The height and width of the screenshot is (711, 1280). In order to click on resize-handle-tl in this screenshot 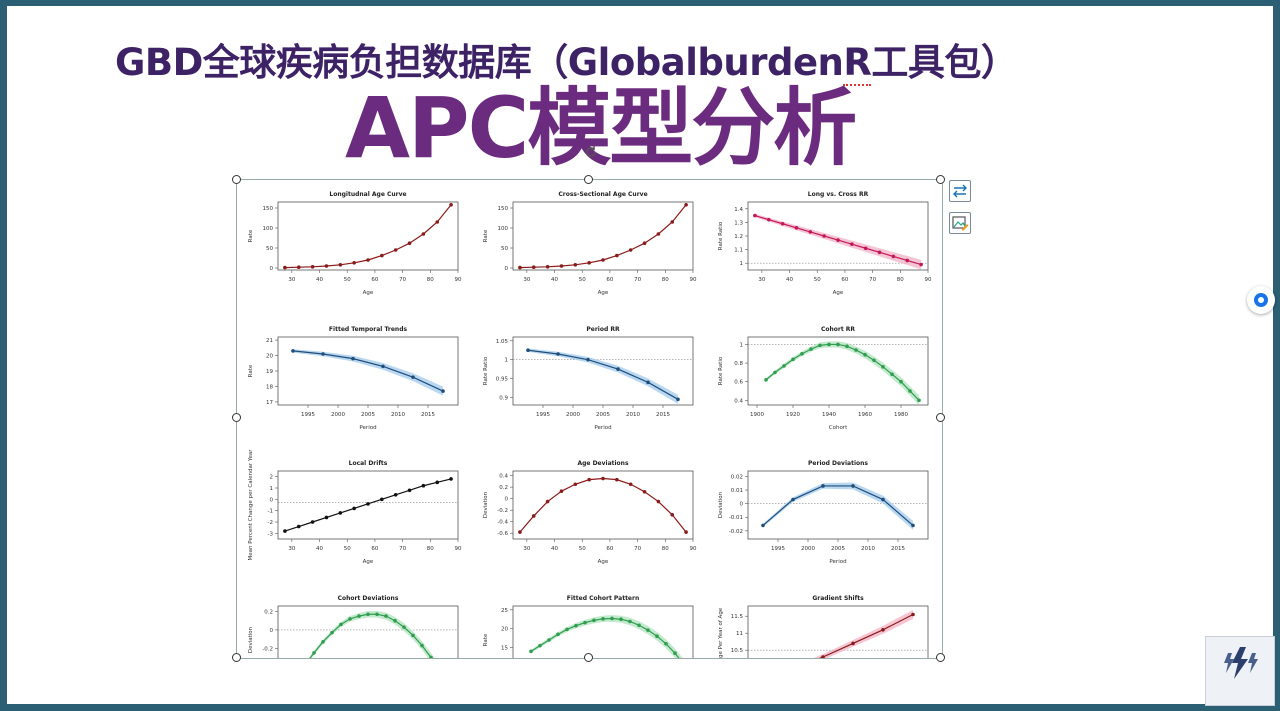, I will do `click(236, 179)`.